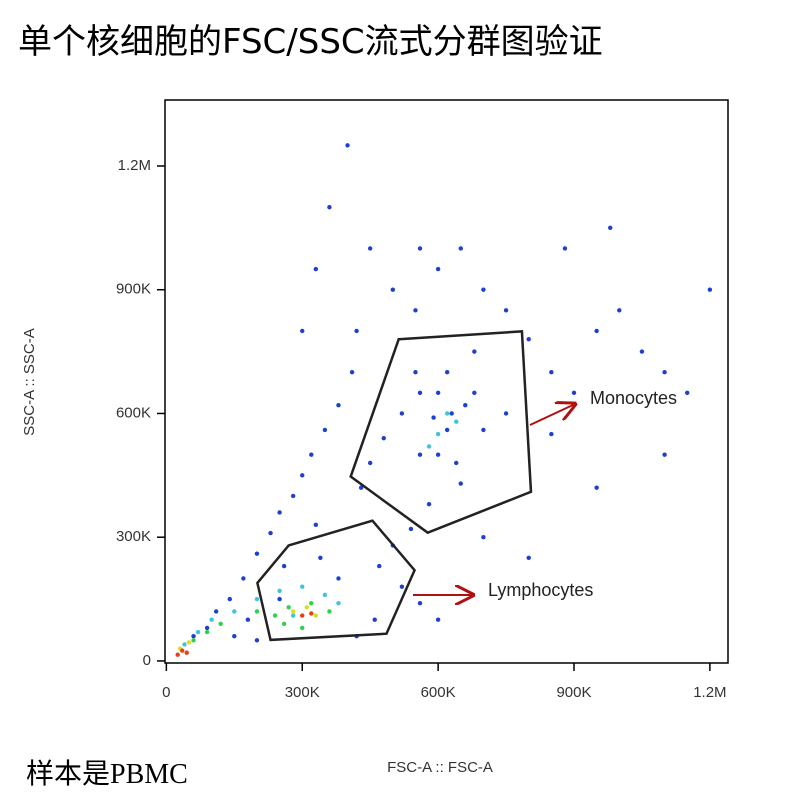  What do you see at coordinates (310, 42) in the screenshot?
I see `chart-title: 单个核细胞的FSC/SSC流式分群图验证` at bounding box center [310, 42].